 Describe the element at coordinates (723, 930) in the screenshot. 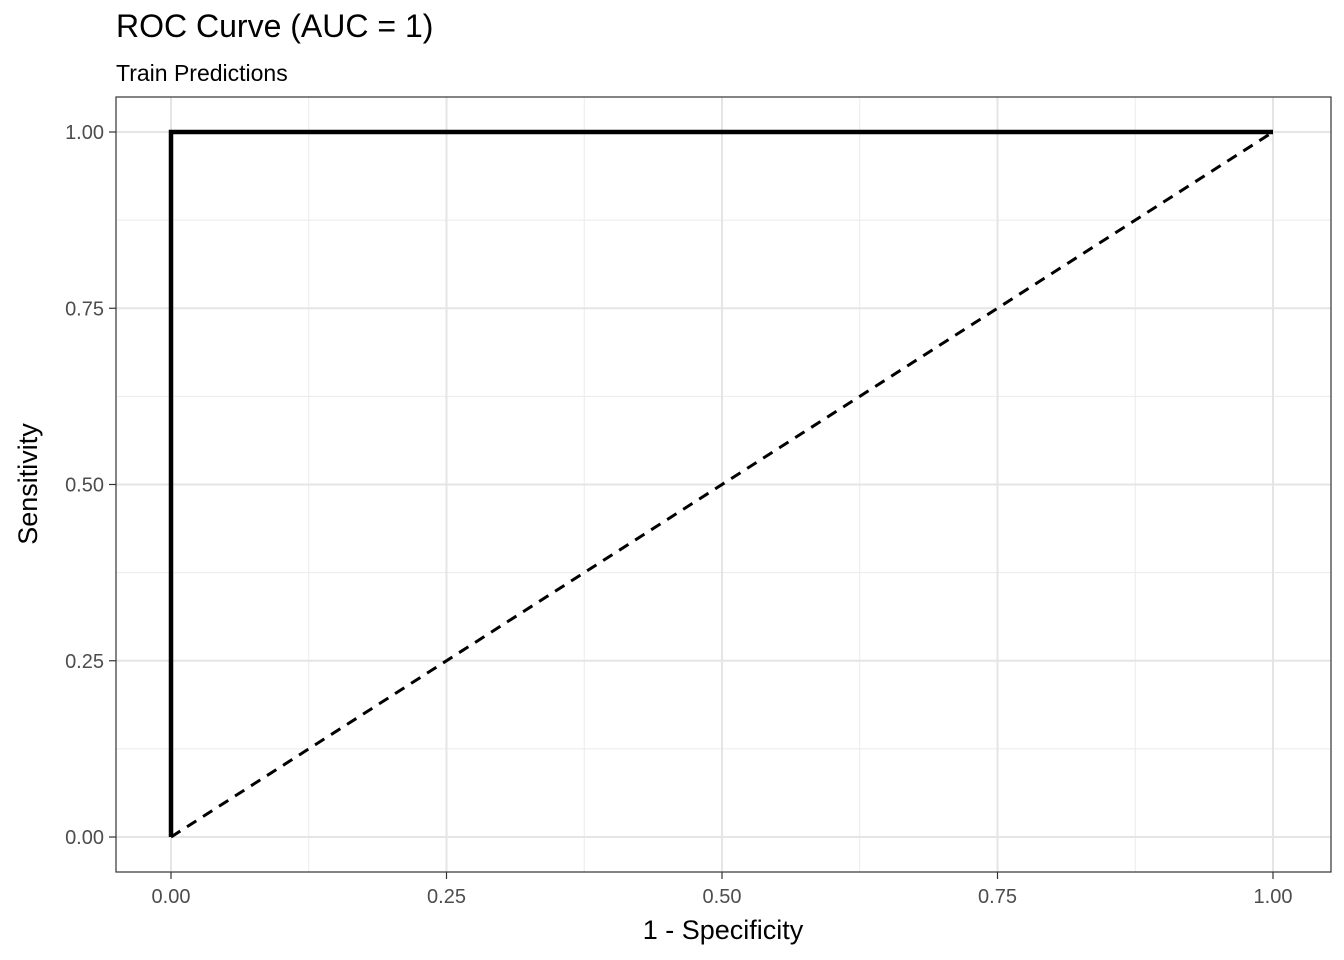

I see `x-axis-label: 1 - Specificity` at that location.